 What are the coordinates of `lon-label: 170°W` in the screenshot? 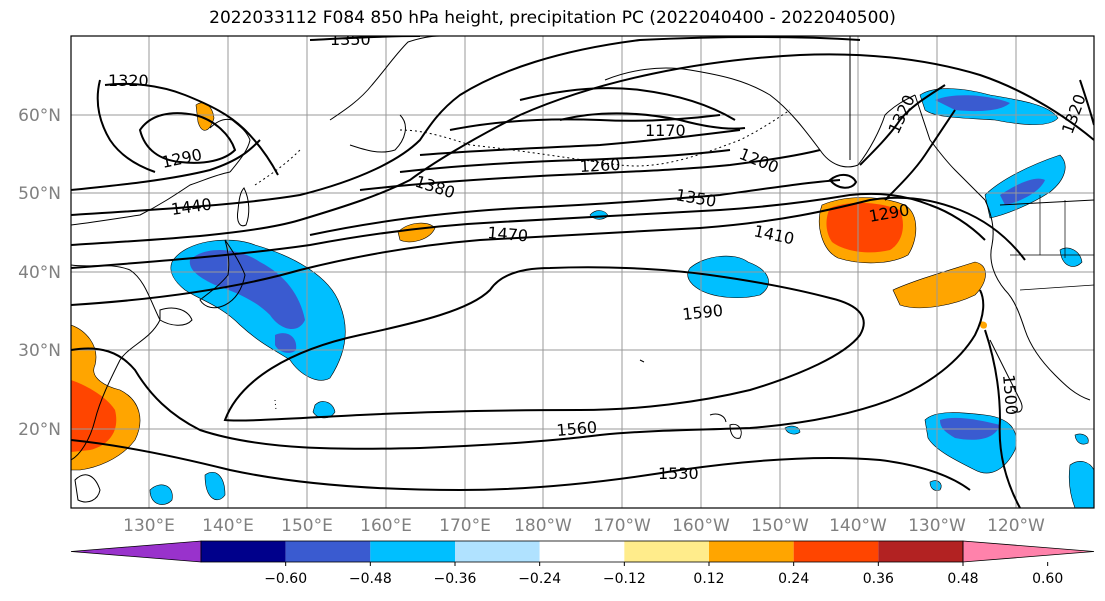 It's located at (622, 526).